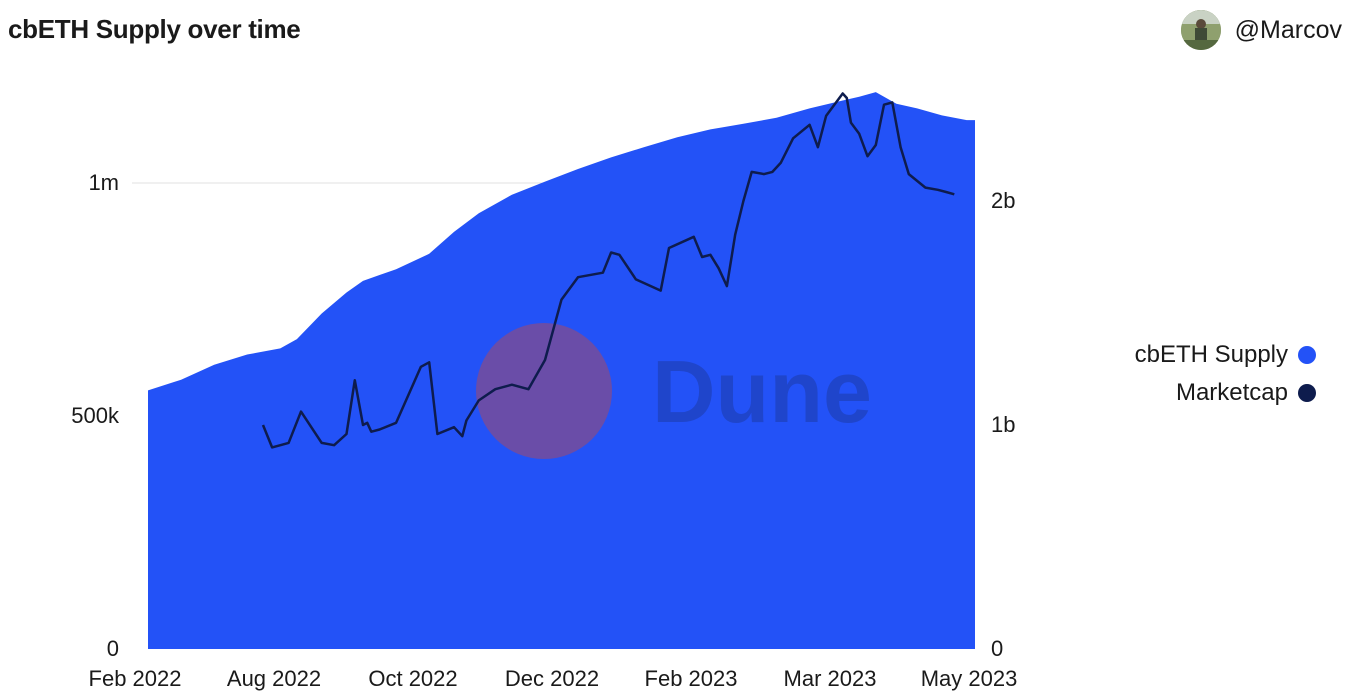  I want to click on legend-label-marketcap: Marketcap, so click(1231, 392).